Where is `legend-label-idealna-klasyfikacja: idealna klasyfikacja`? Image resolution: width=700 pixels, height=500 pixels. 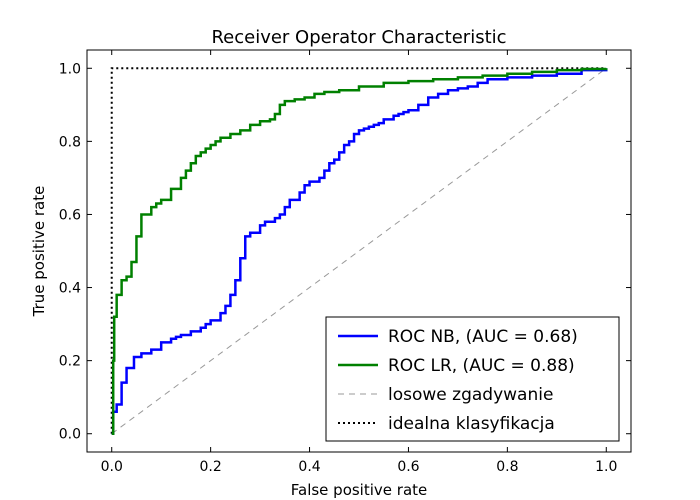
legend-label-idealna-klasyfikacja: idealna klasyfikacja is located at coordinates (471, 424).